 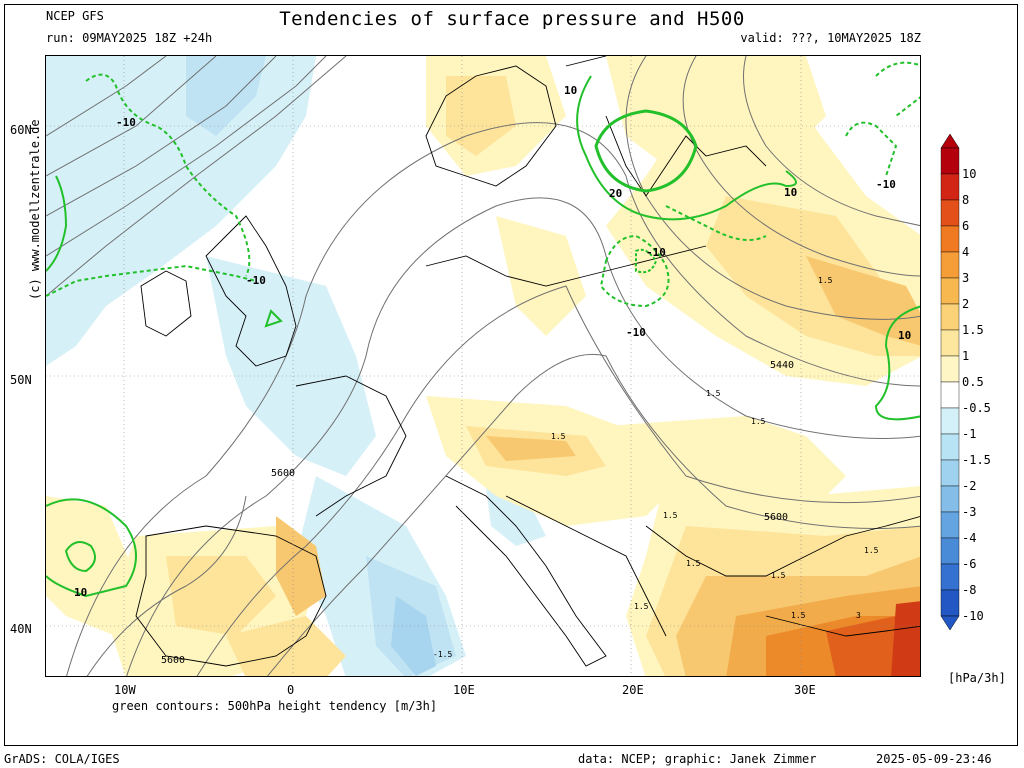 What do you see at coordinates (950, 141) in the screenshot?
I see `colorbar-top-arrow` at bounding box center [950, 141].